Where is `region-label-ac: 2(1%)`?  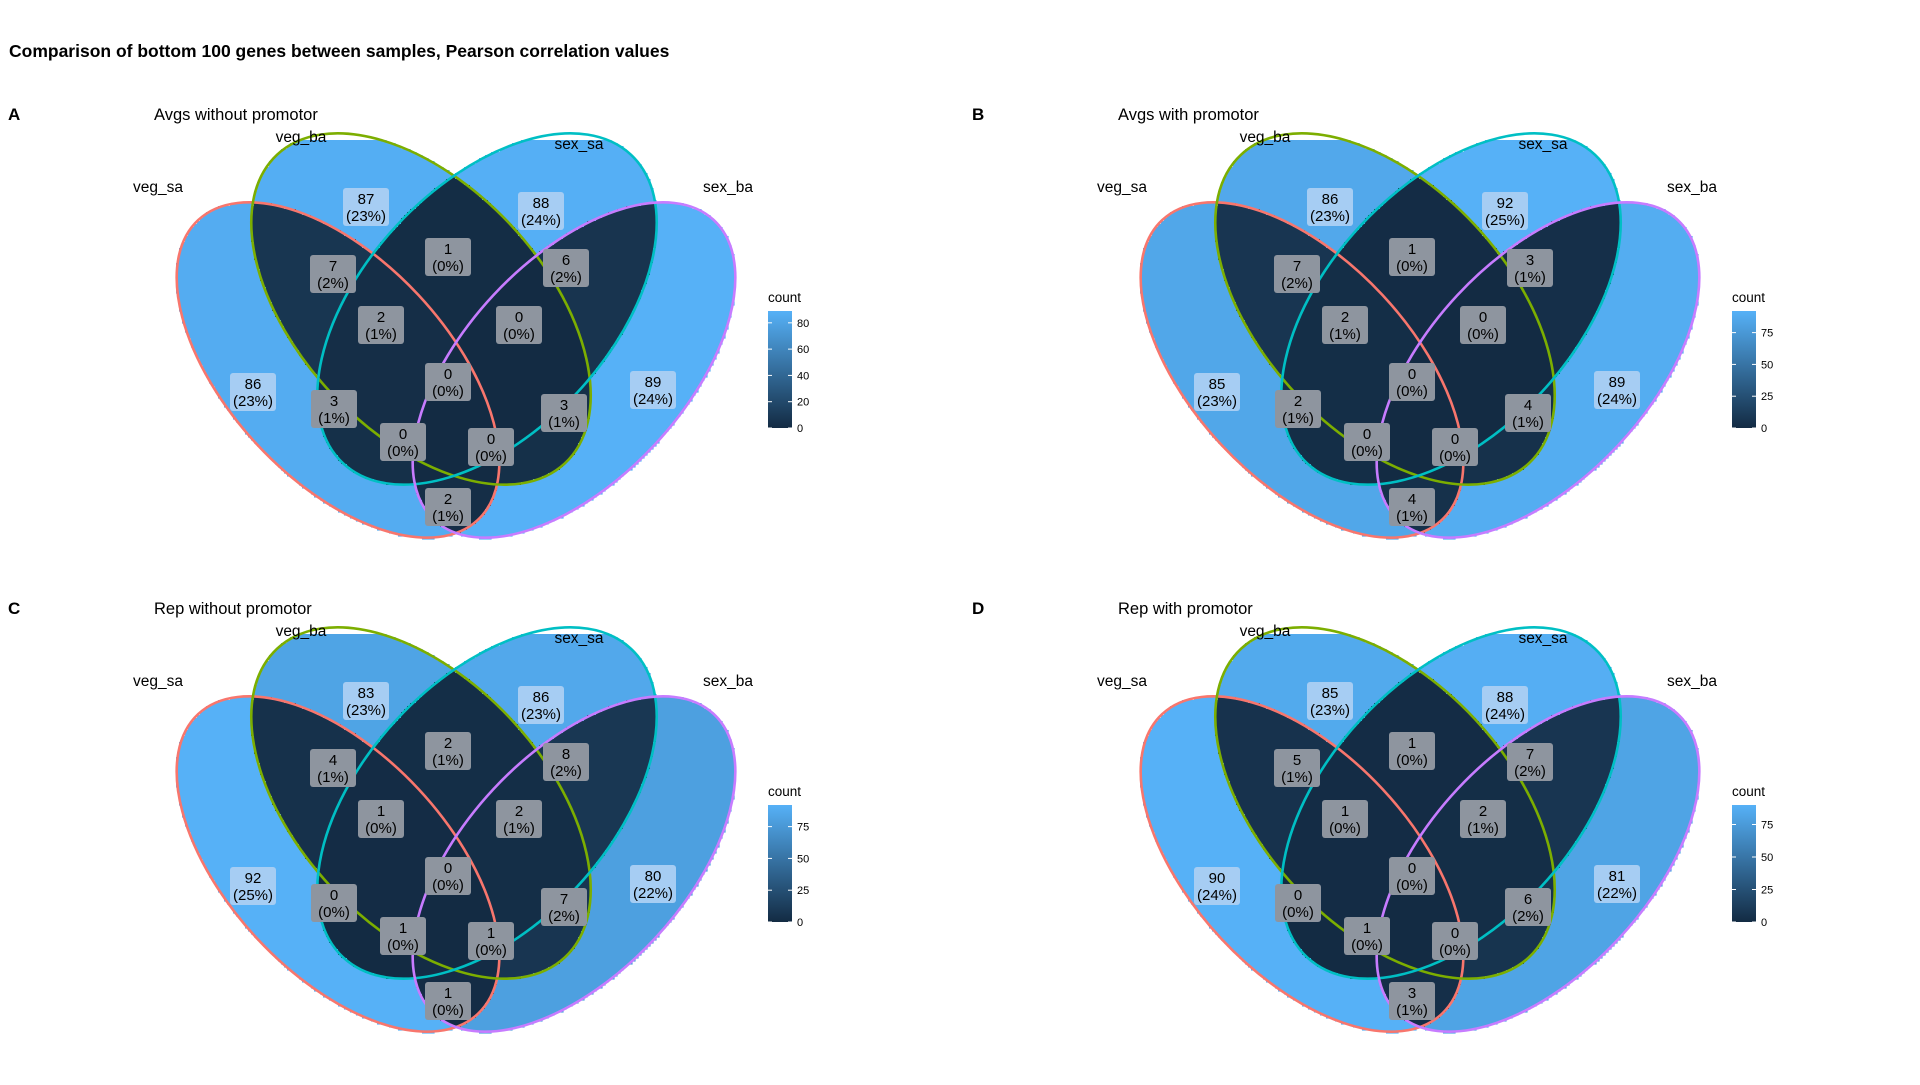 region-label-ac: 2(1%) is located at coordinates (1298, 409).